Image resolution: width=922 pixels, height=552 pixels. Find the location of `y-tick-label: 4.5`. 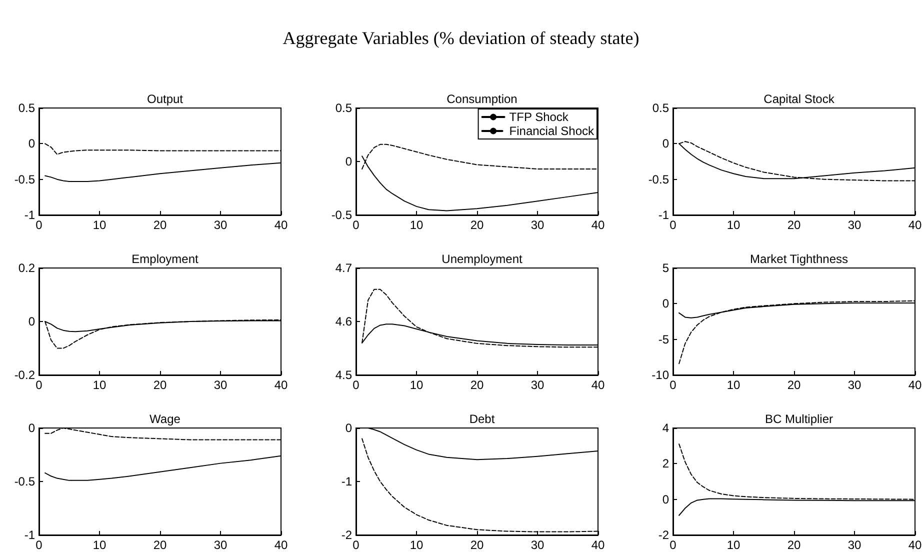

y-tick-label: 4.5 is located at coordinates (343, 375).